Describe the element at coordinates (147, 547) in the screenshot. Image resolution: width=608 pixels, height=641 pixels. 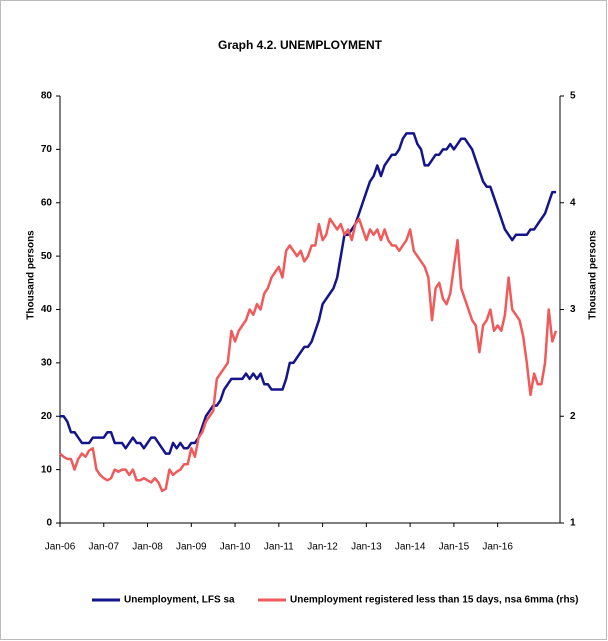
I see `x-tick-label: Jan-08` at that location.